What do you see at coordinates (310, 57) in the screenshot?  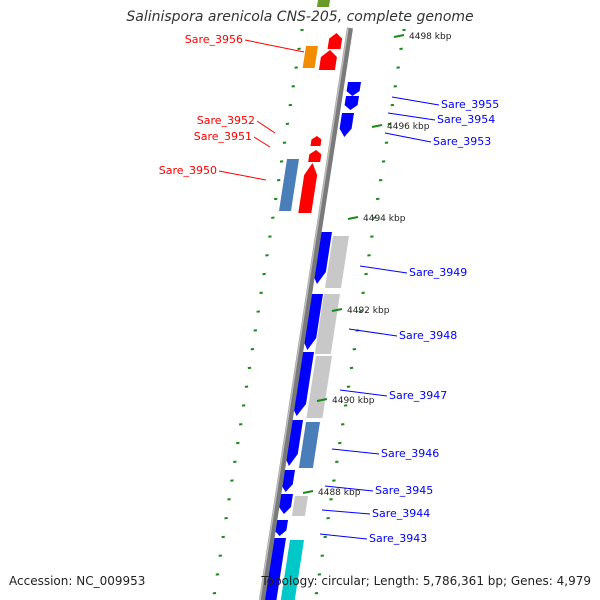 I see `gene-box-orange` at bounding box center [310, 57].